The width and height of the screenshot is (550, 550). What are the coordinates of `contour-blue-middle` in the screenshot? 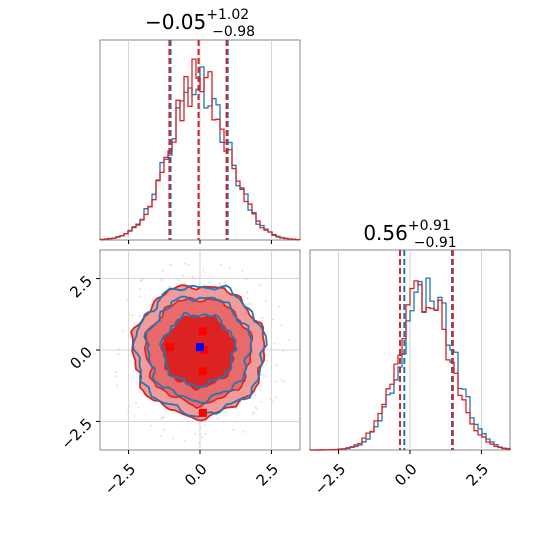 It's located at (198, 350).